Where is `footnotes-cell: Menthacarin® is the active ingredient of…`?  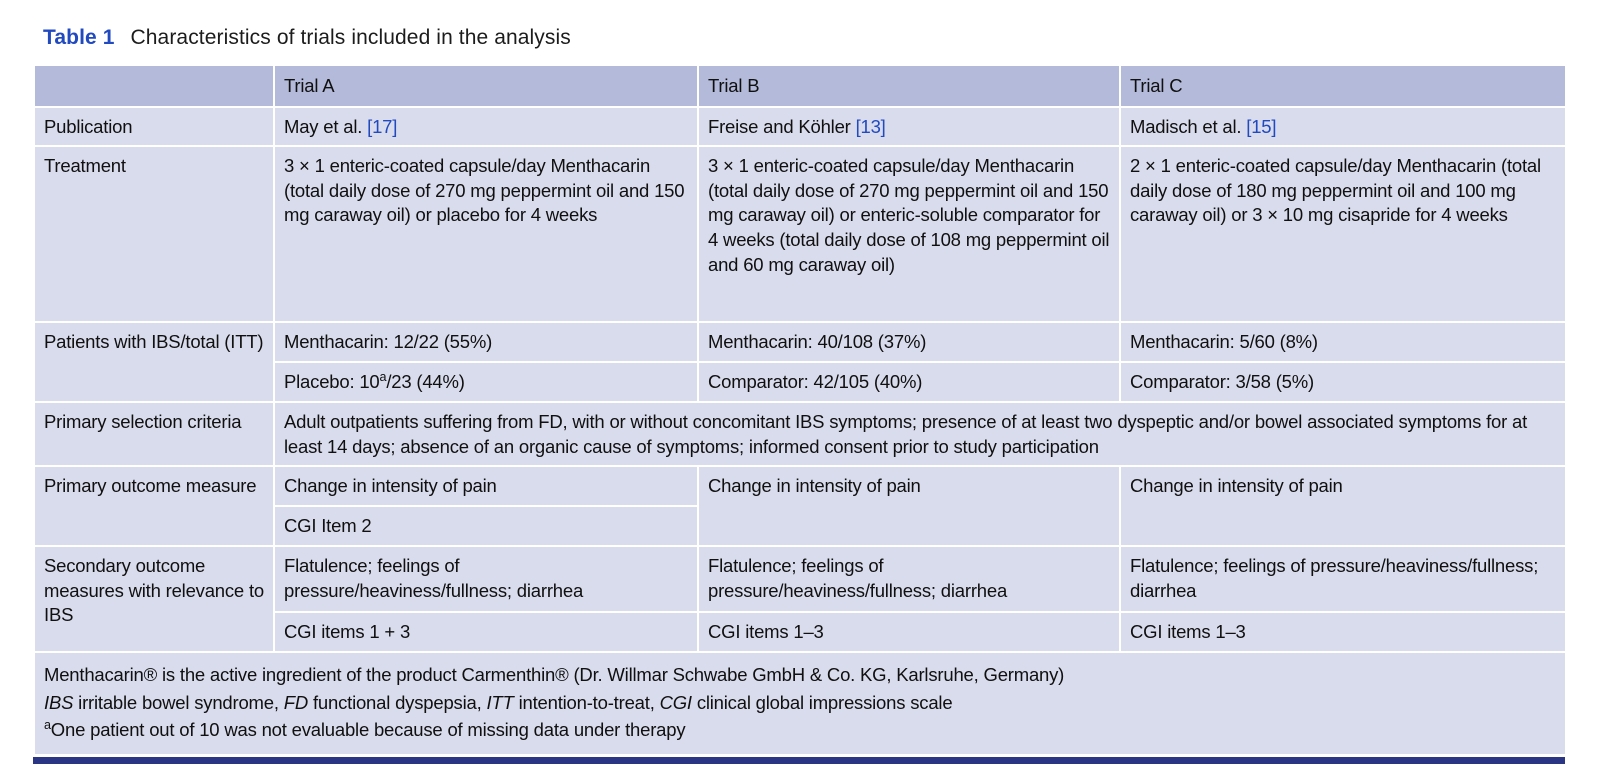 footnotes-cell: Menthacarin® is the active ingredient of… is located at coordinates (800, 703).